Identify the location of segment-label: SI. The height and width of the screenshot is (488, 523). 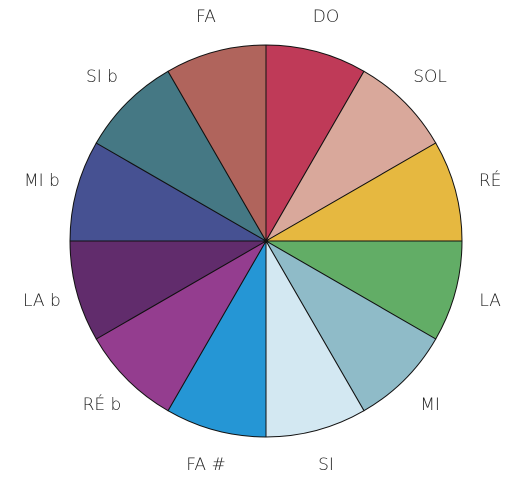
(326, 465).